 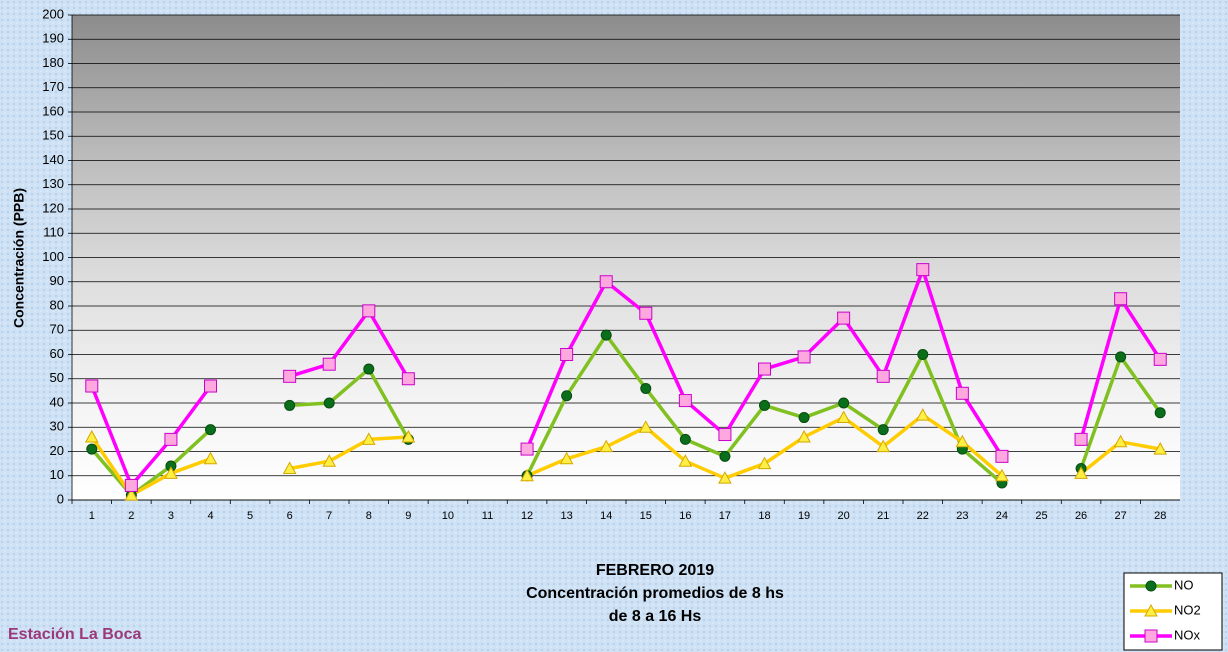 I want to click on legend-marker, so click(x=1151, y=586).